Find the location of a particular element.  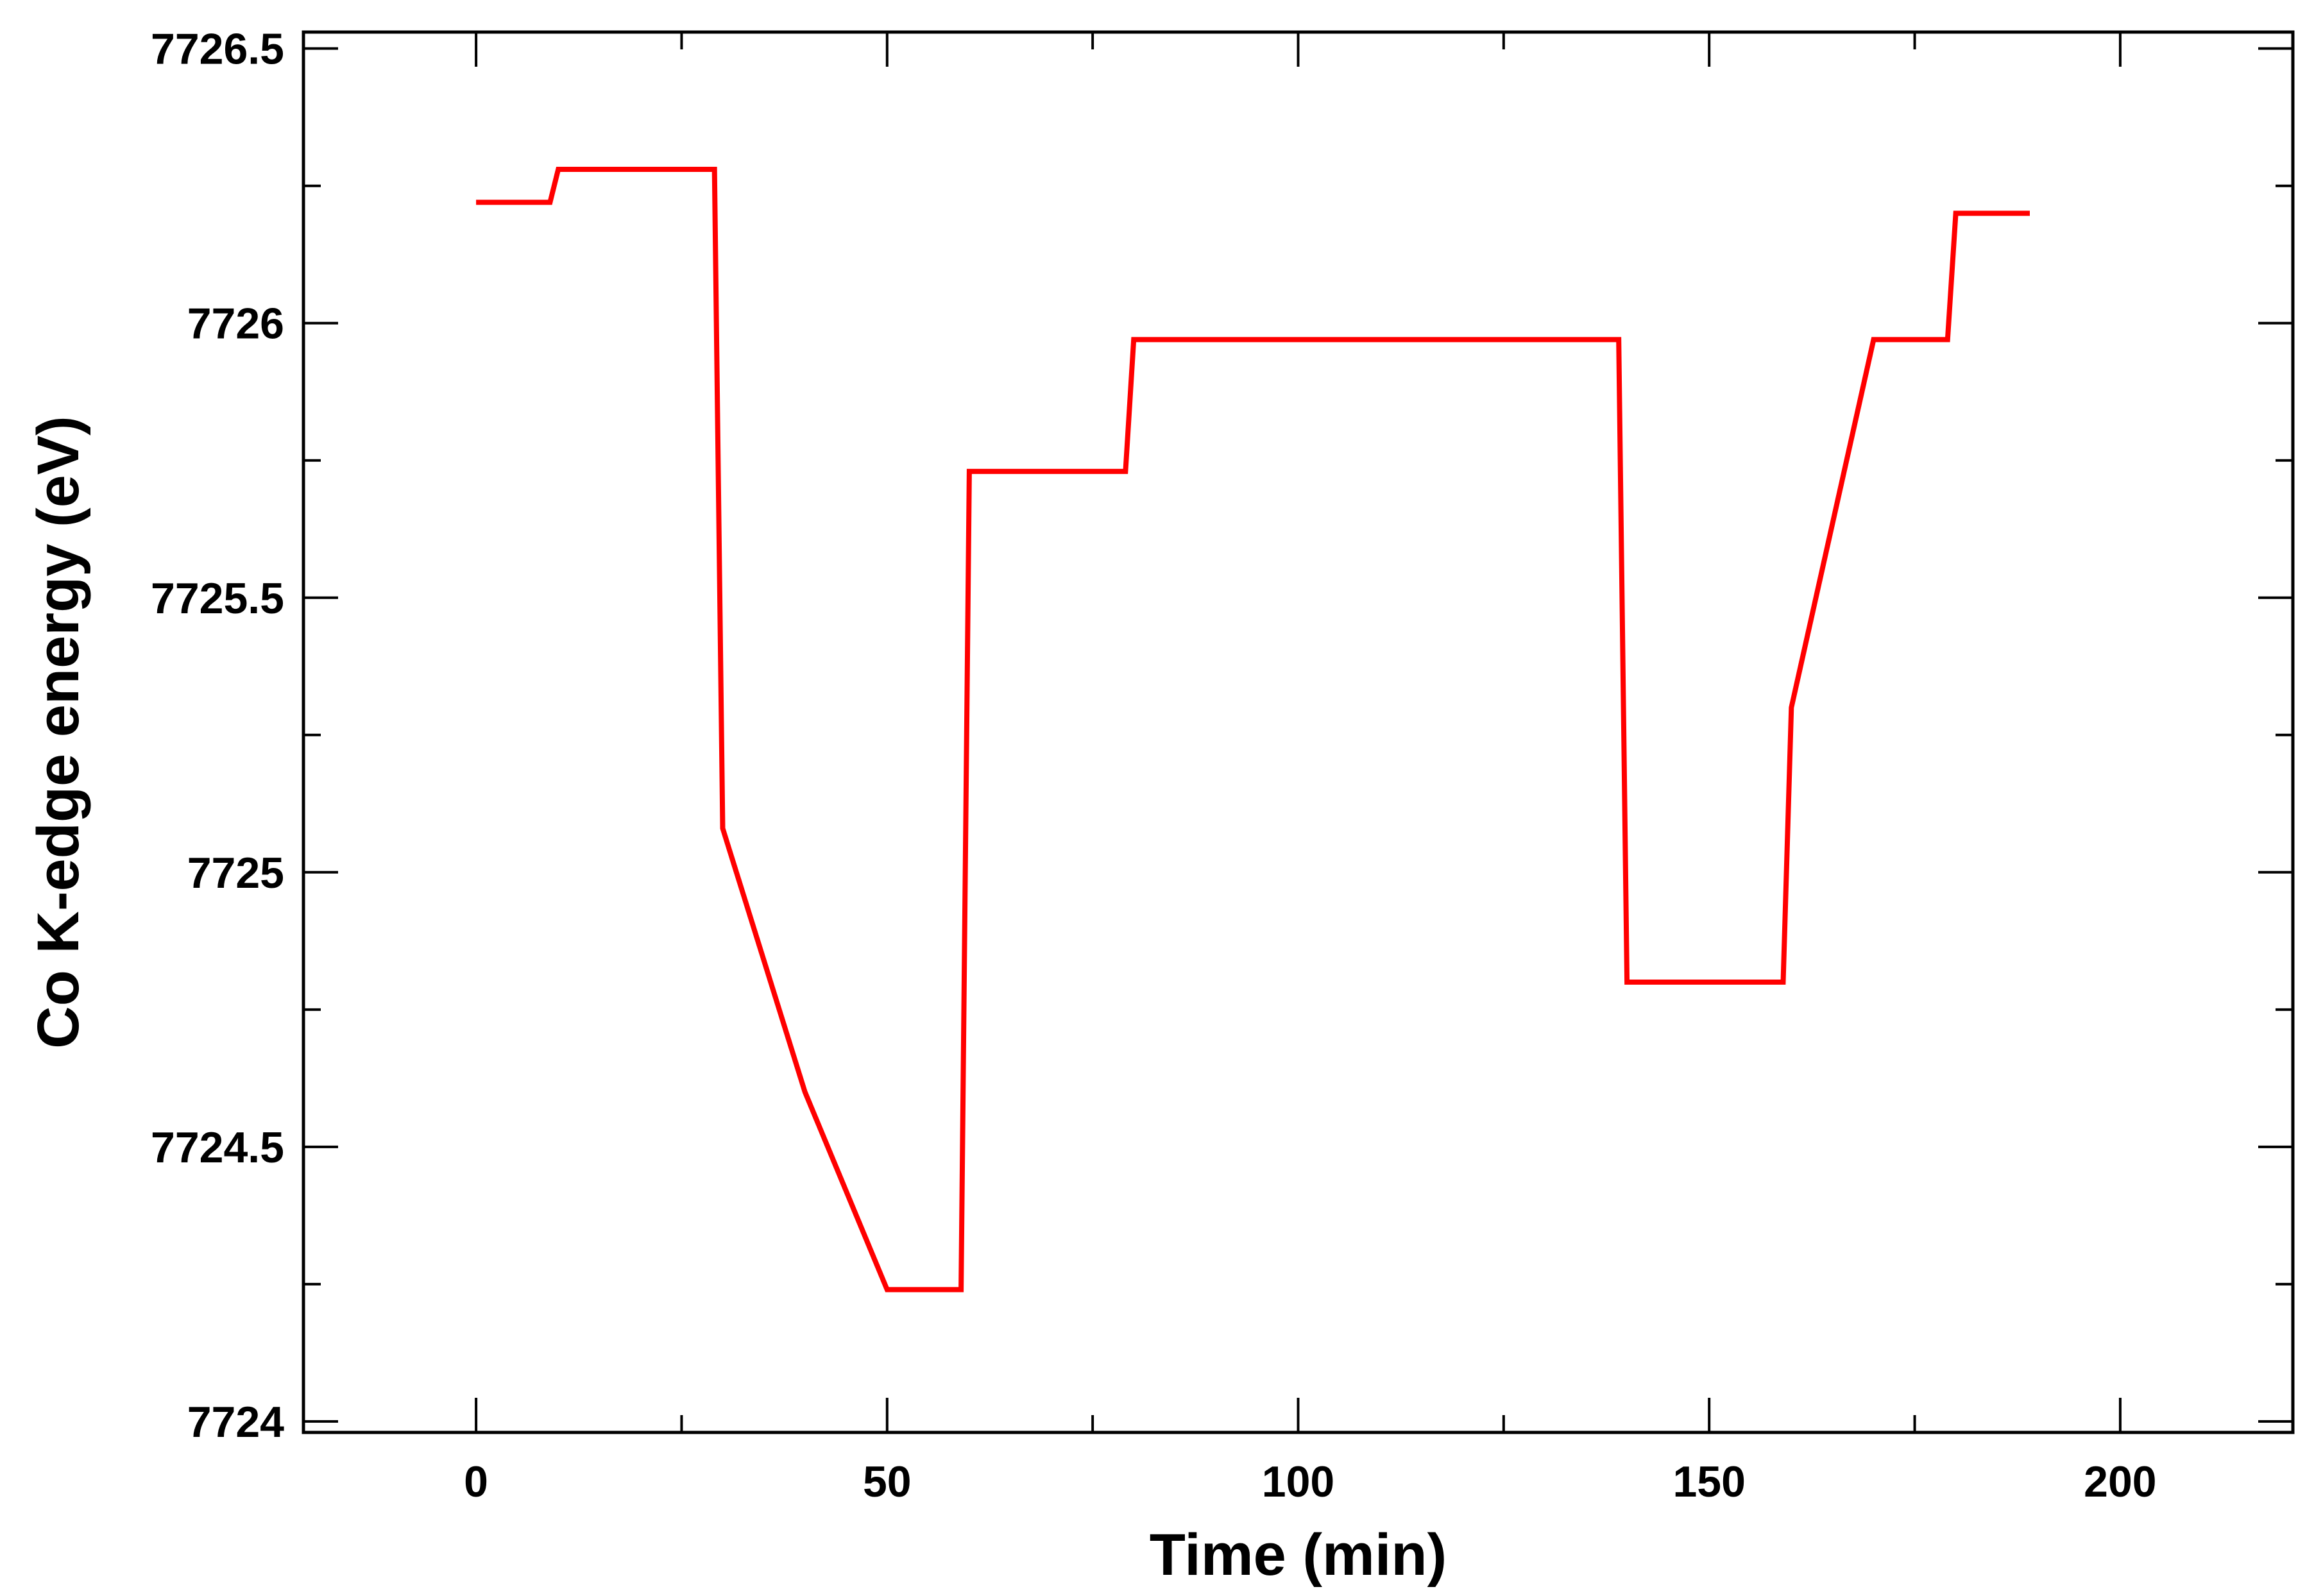

x-tick-labels: 0 50 100 150 200 is located at coordinates (1310, 1481).